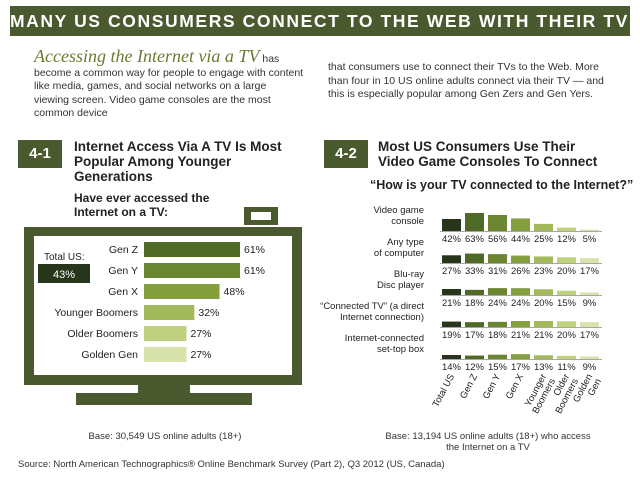 The width and height of the screenshot is (640, 480). What do you see at coordinates (475, 239) in the screenshot?
I see `right-value-label: 63%` at bounding box center [475, 239].